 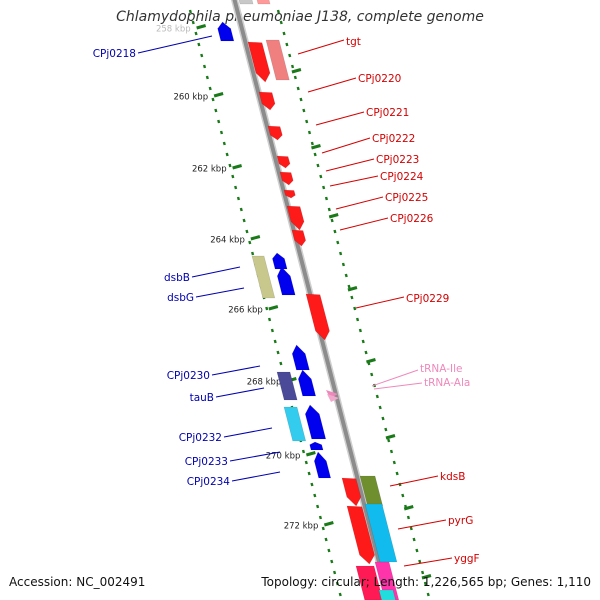 What do you see at coordinates (398, 386) in the screenshot?
I see `label-tRNA-Ala-leader` at bounding box center [398, 386].